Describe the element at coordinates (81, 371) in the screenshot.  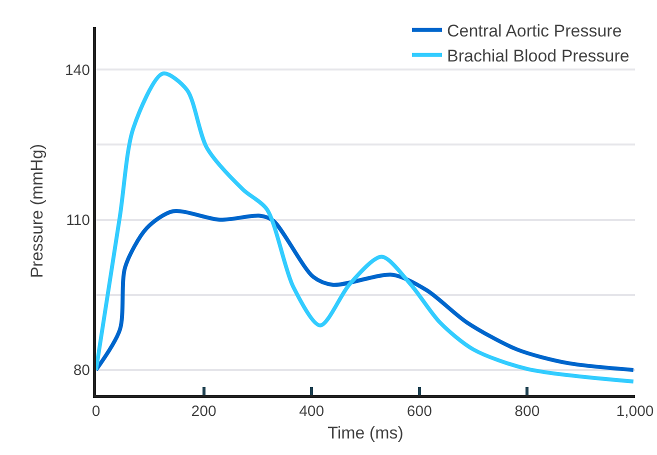
I see `y-tick-label: 80` at that location.